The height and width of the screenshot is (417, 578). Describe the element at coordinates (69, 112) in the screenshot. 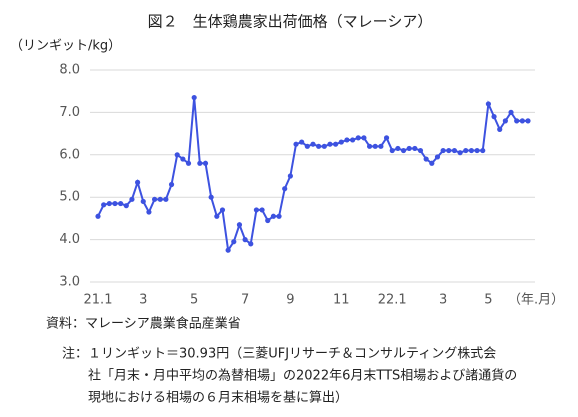

I see `y-tick-label: 7.0` at that location.